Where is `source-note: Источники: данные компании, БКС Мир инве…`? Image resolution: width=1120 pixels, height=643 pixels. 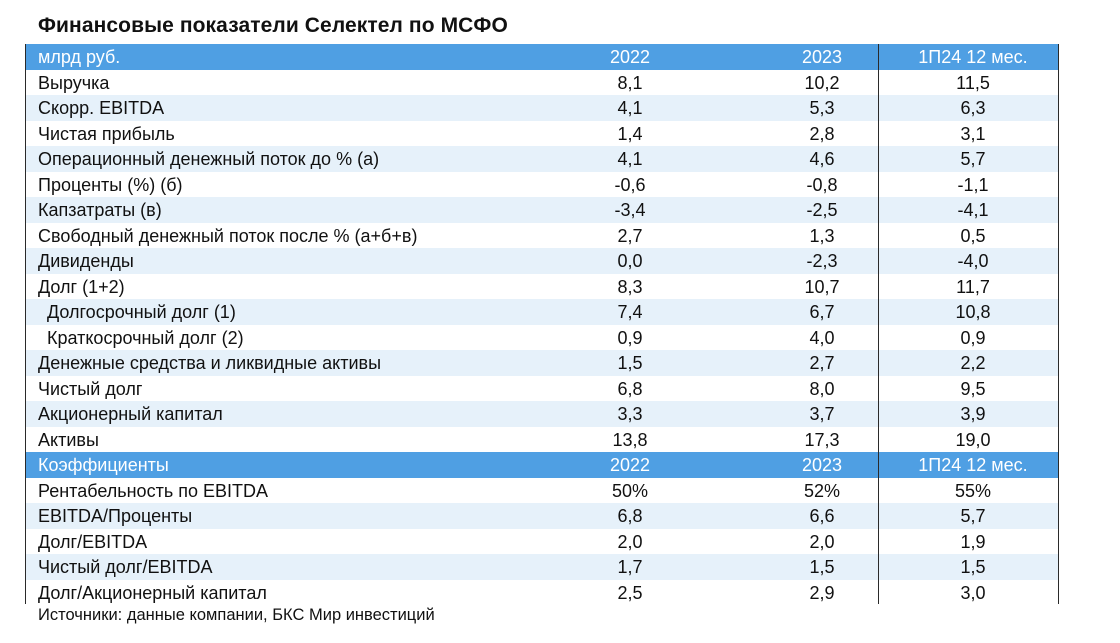 source-note: Источники: данные компании, БКС Мир инве… is located at coordinates (236, 615).